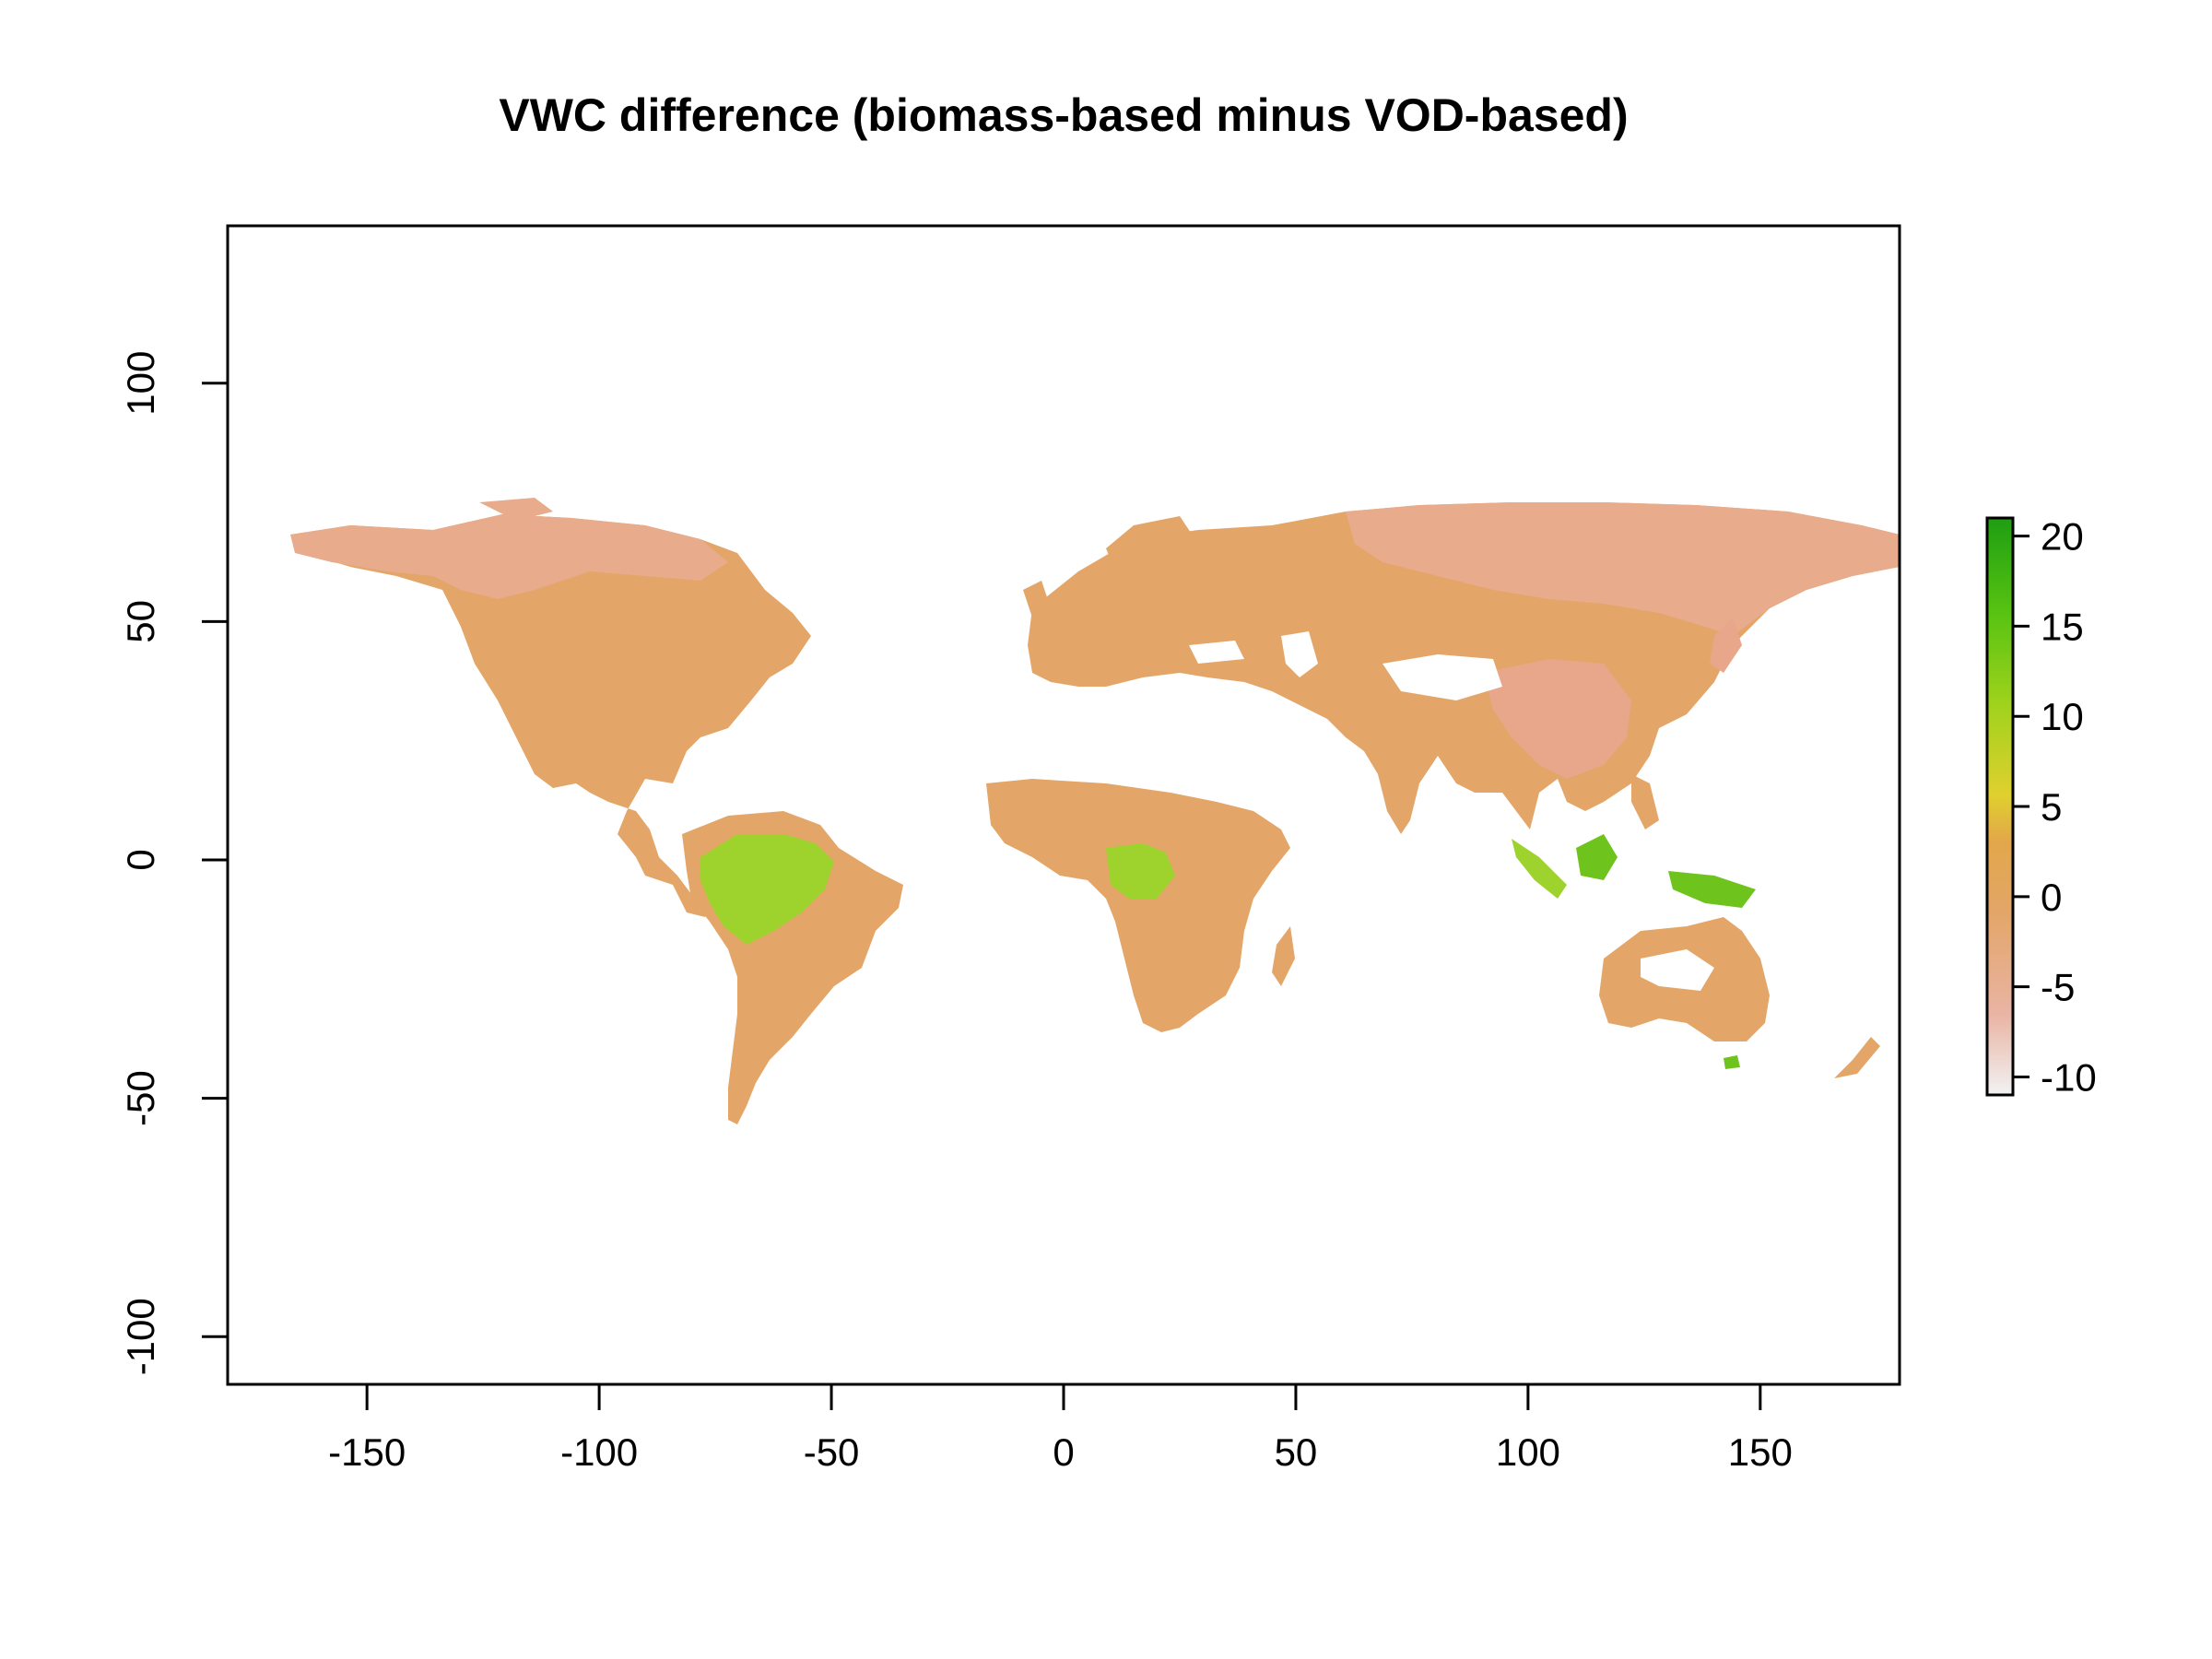 The height and width of the screenshot is (1659, 2212). I want to click on north-america-land, so click(550, 715).